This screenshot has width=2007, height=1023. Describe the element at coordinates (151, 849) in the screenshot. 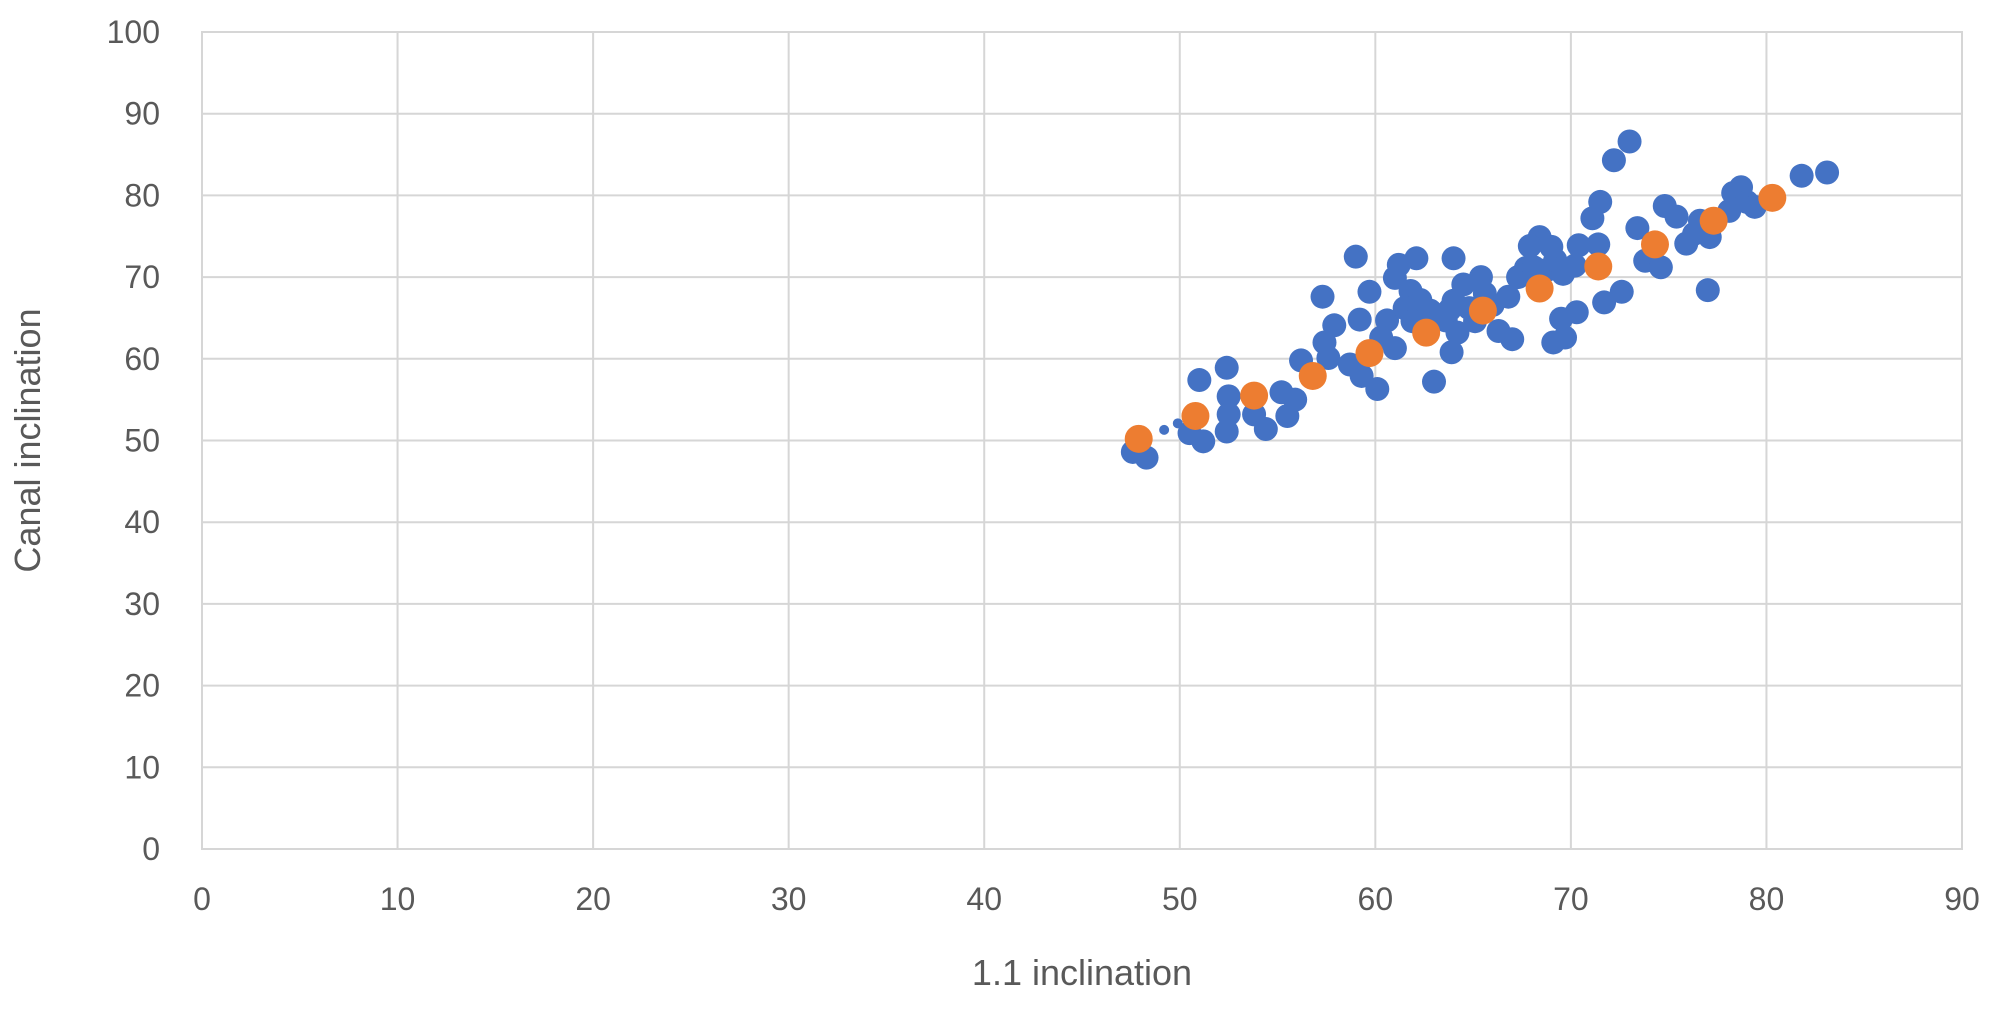

I see `y-tick-label: 0` at that location.